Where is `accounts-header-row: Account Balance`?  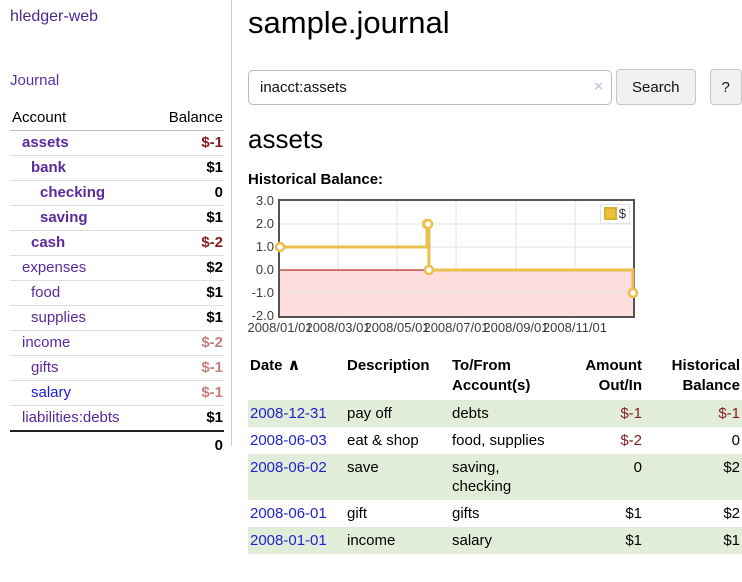 accounts-header-row: Account Balance is located at coordinates (117, 118).